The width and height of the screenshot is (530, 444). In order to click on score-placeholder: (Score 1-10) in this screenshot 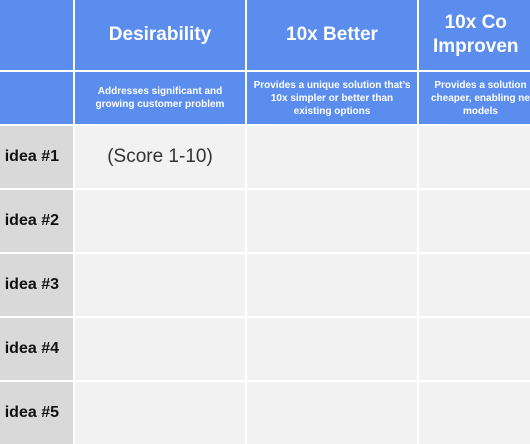, I will do `click(160, 156)`.